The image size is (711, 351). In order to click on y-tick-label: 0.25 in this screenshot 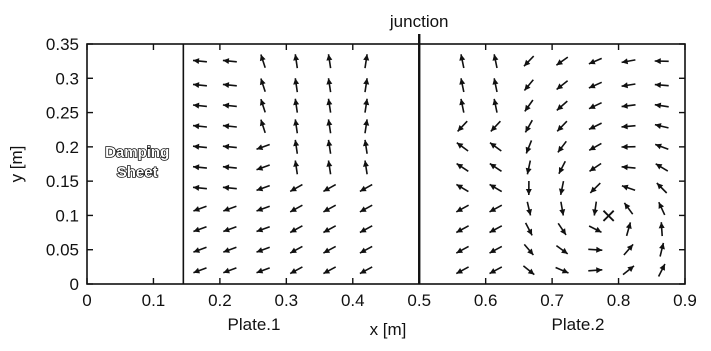, I will do `click(62, 113)`.